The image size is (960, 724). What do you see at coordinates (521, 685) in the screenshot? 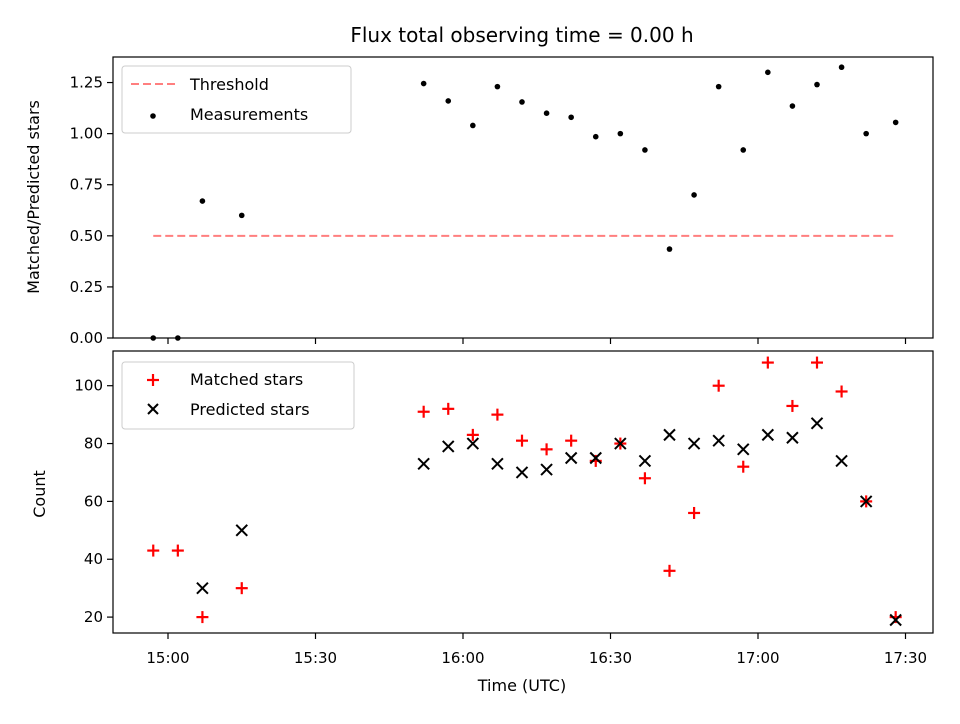
I see `x-axis-label: Time (UTC)` at bounding box center [521, 685].